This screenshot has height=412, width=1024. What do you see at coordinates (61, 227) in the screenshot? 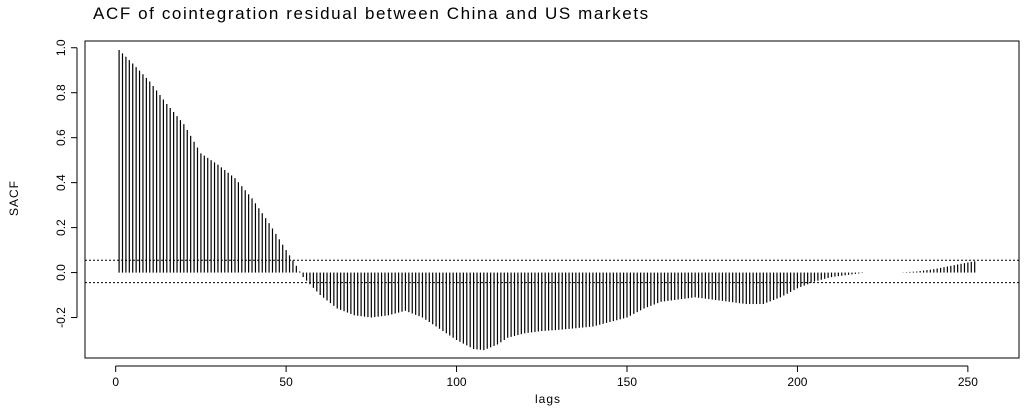
I see `y-tick-label: 0.2` at bounding box center [61, 227].